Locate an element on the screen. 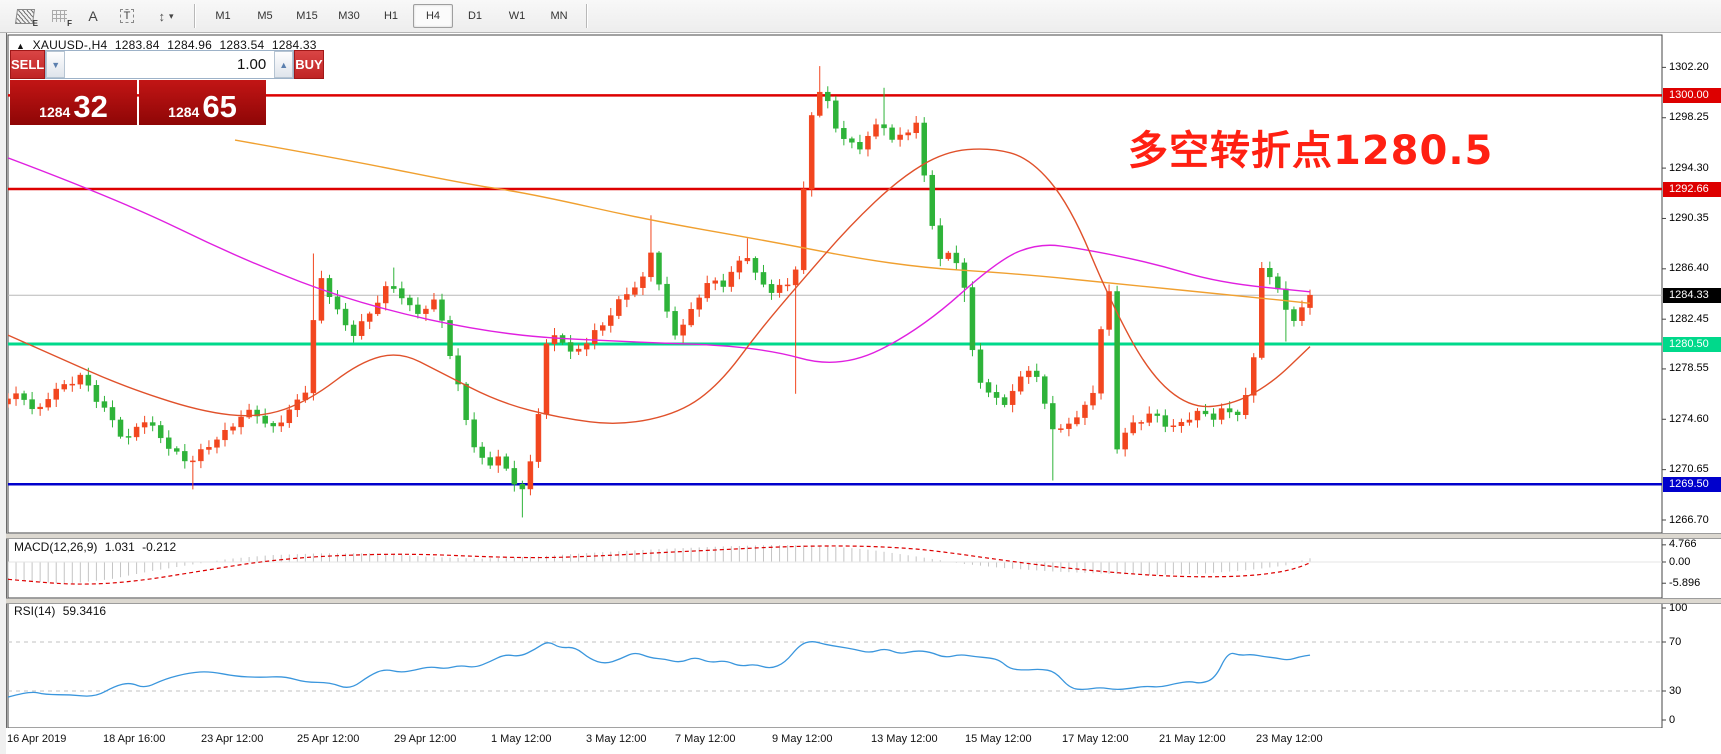 Image resolution: width=1721 pixels, height=754 pixels. time-axis-label: 25 Apr 12:00 is located at coordinates (328, 739).